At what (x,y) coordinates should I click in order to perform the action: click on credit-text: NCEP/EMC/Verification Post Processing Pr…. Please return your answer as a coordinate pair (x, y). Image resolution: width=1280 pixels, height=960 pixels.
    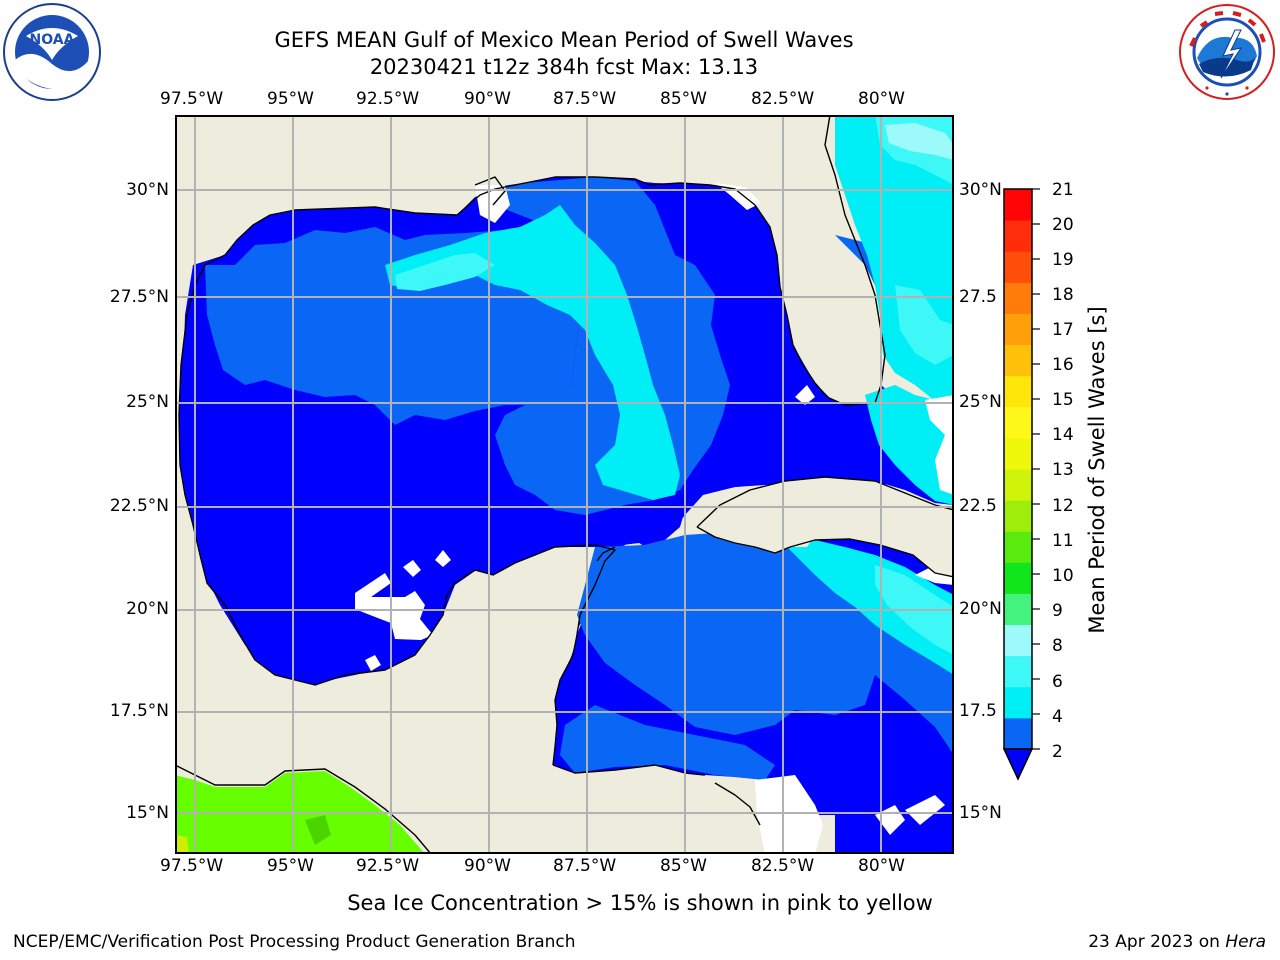
    Looking at the image, I should click on (294, 942).